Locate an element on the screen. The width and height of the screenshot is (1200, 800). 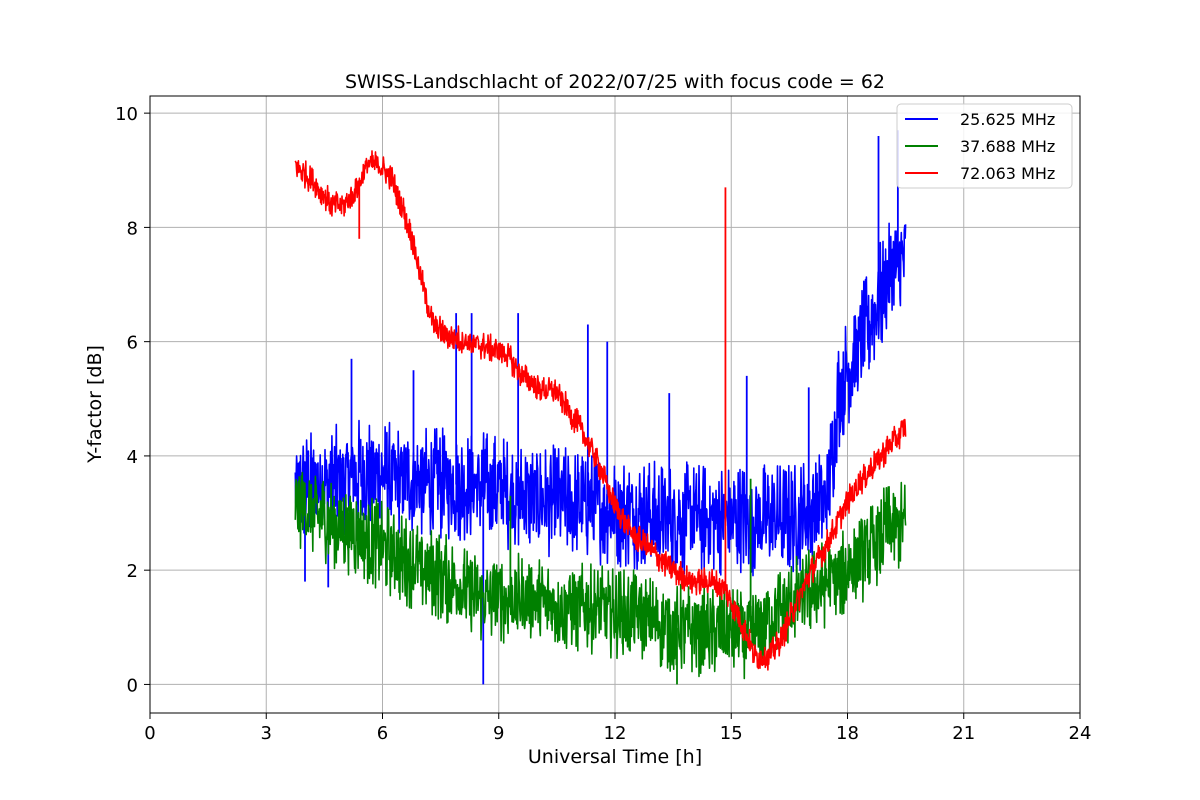
x-tick-label: 3 is located at coordinates (266, 733).